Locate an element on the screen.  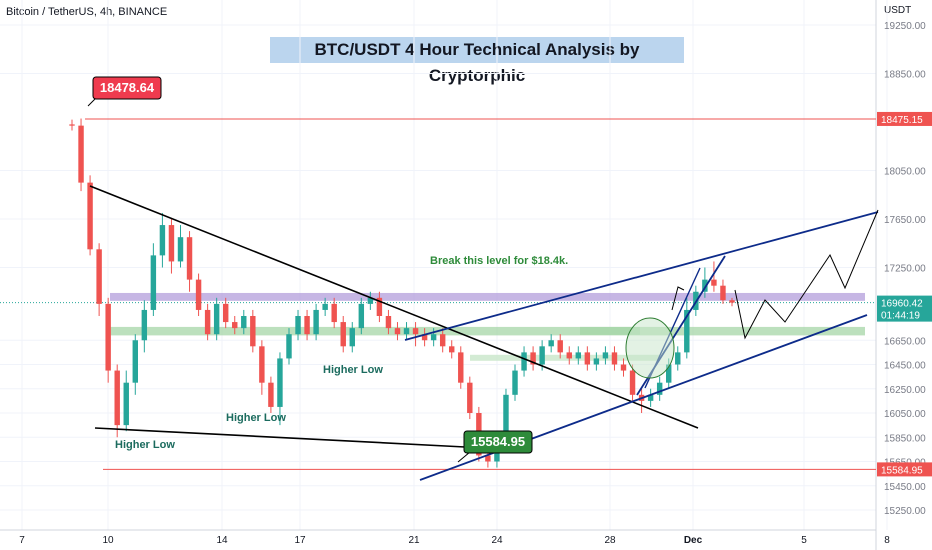
annotation-higher-low-2: Higher Low is located at coordinates (256, 418).